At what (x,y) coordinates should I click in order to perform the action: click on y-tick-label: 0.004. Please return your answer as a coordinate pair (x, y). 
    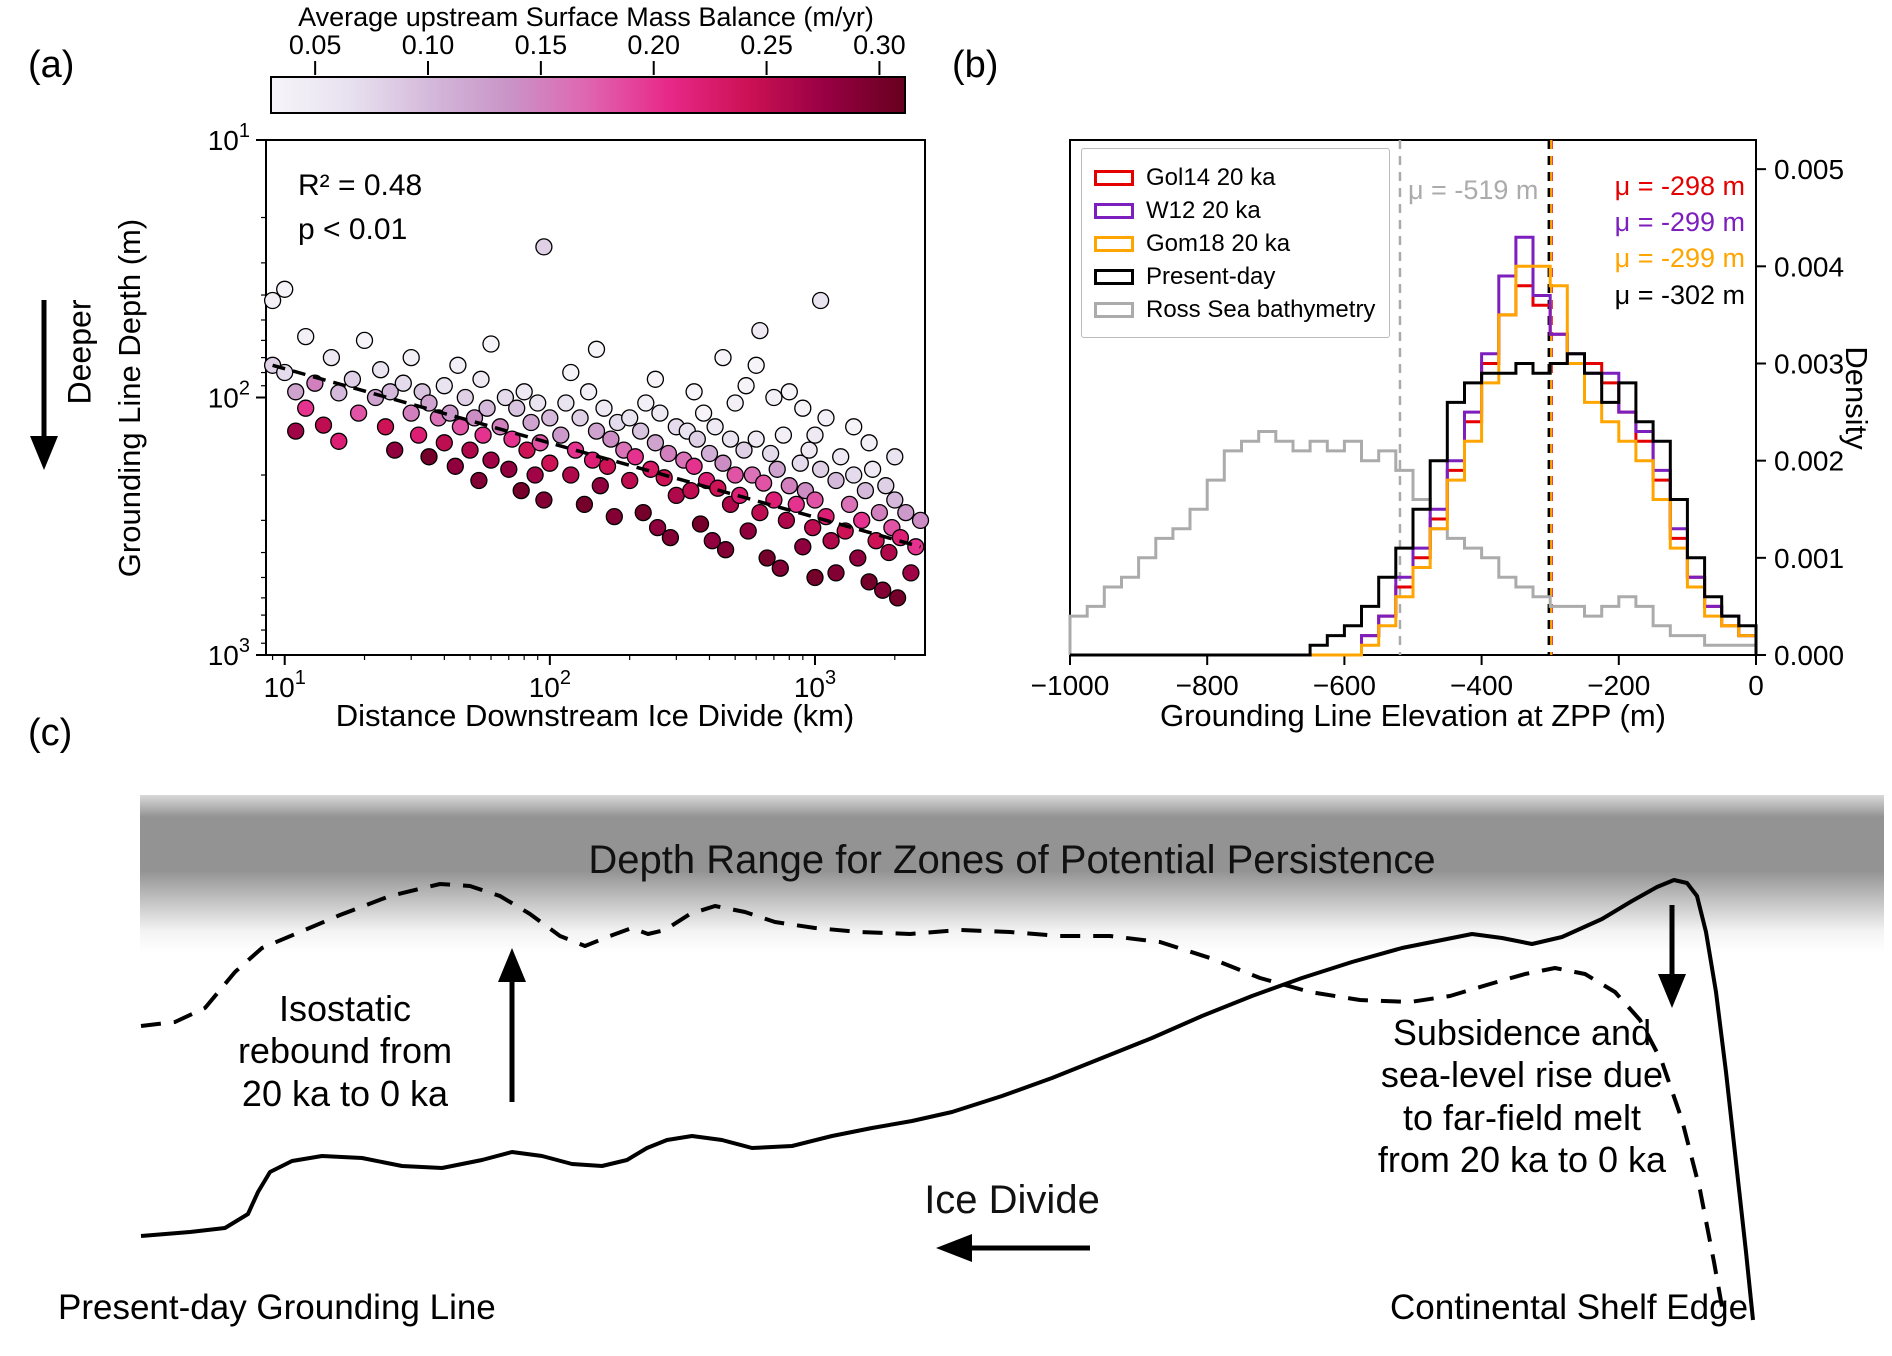
    Looking at the image, I should click on (1809, 266).